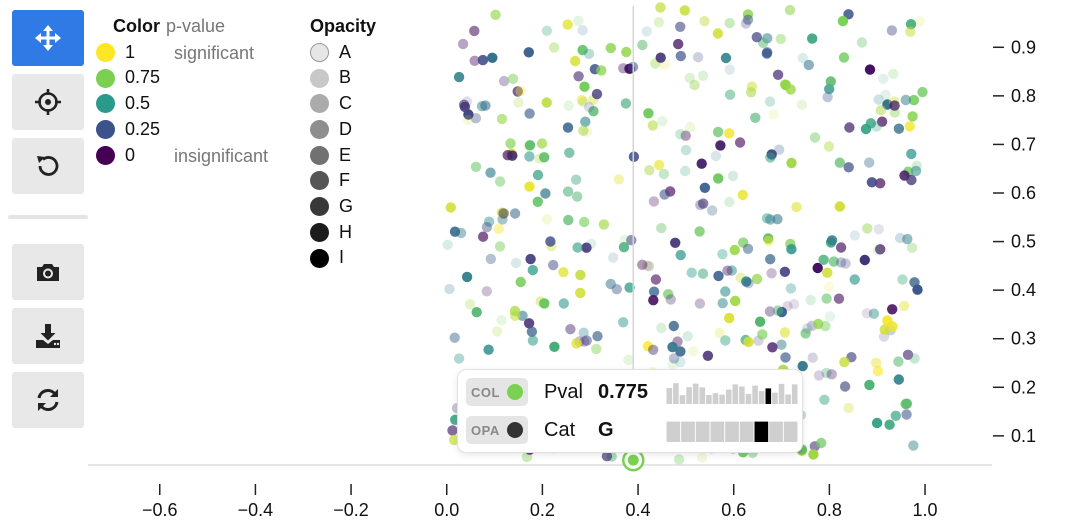  What do you see at coordinates (48, 272) in the screenshot?
I see `screenshot-button` at bounding box center [48, 272].